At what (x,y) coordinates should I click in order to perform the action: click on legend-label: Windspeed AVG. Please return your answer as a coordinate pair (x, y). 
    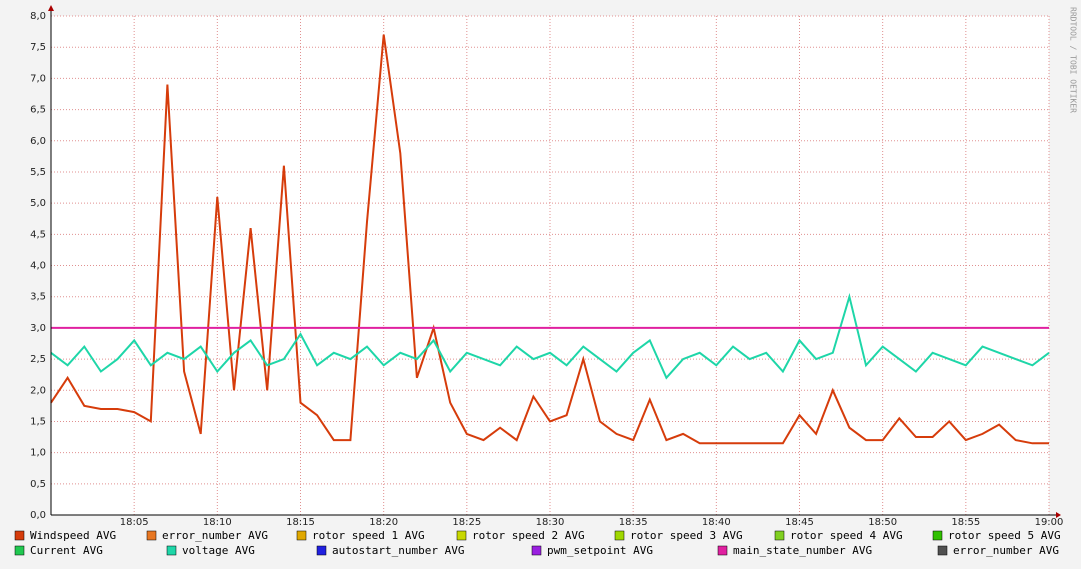
    Looking at the image, I should click on (73, 535).